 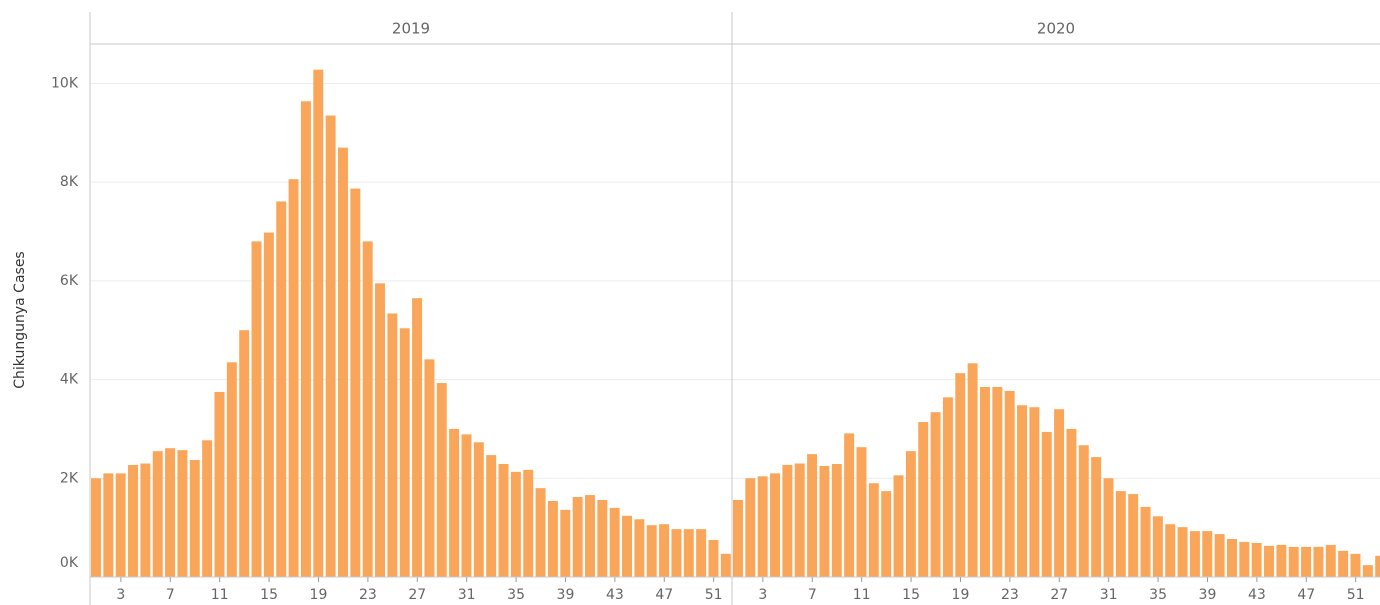 What do you see at coordinates (1158, 595) in the screenshot?
I see `x-tick-label: 35` at bounding box center [1158, 595].